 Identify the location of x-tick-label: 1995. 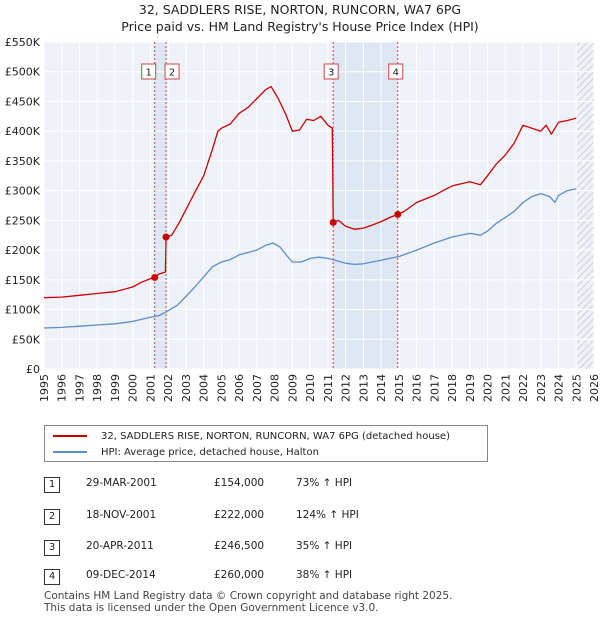
(44, 388).